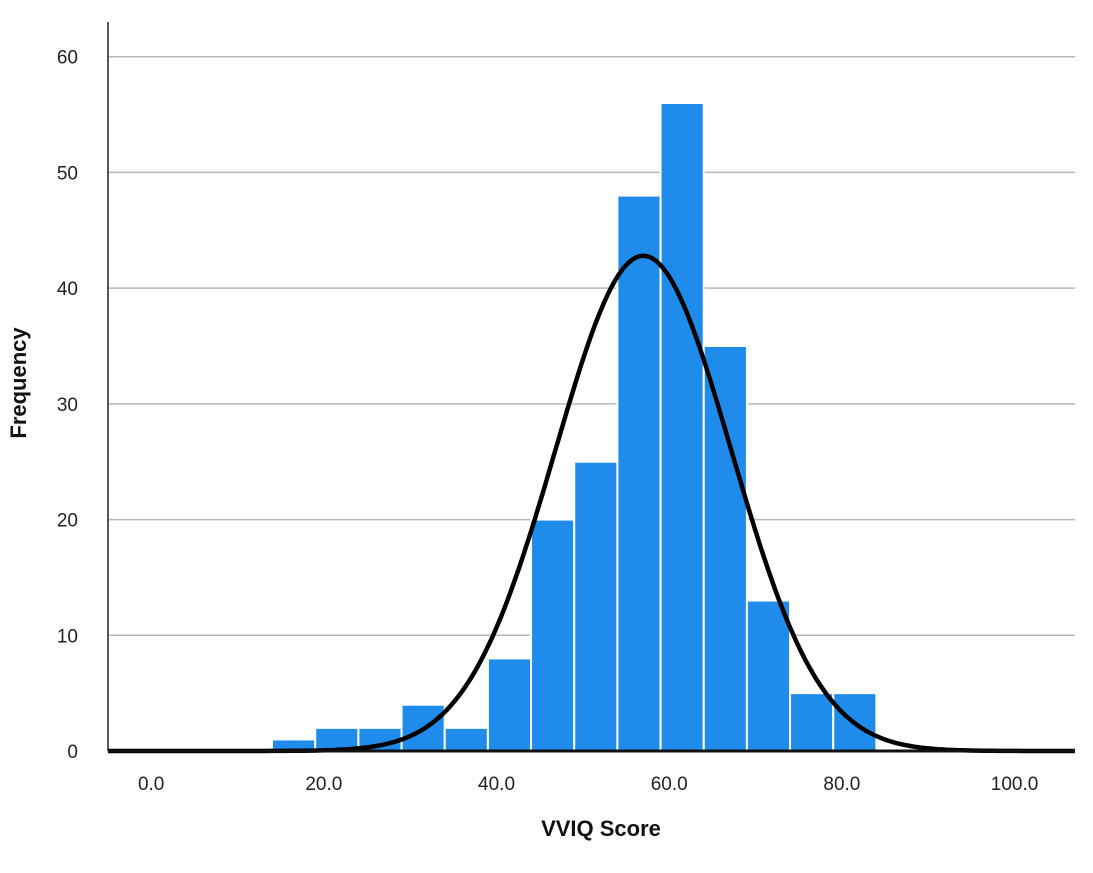  I want to click on x-tick-label-40.0: 40.0, so click(496, 784).